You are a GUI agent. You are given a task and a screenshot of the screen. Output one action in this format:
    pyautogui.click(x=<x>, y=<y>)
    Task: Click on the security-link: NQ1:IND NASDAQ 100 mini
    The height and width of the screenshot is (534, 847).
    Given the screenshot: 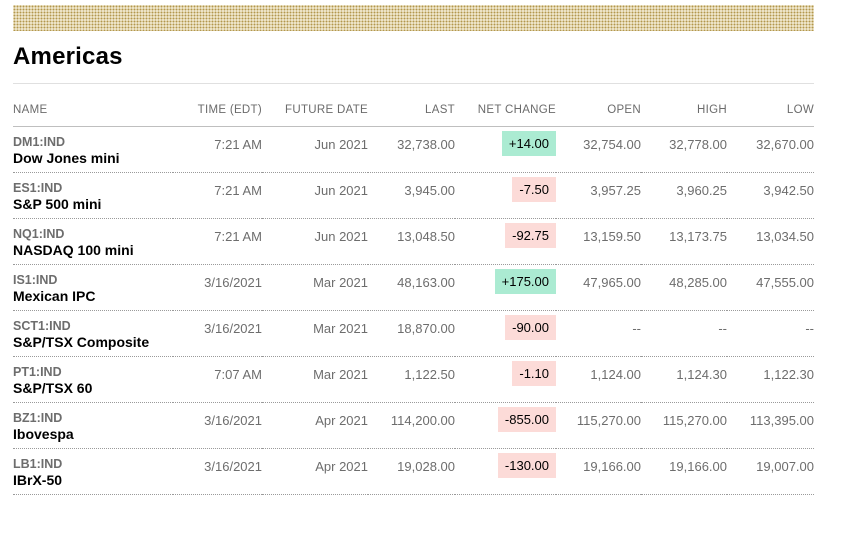 What is the action you would take?
    pyautogui.click(x=93, y=242)
    